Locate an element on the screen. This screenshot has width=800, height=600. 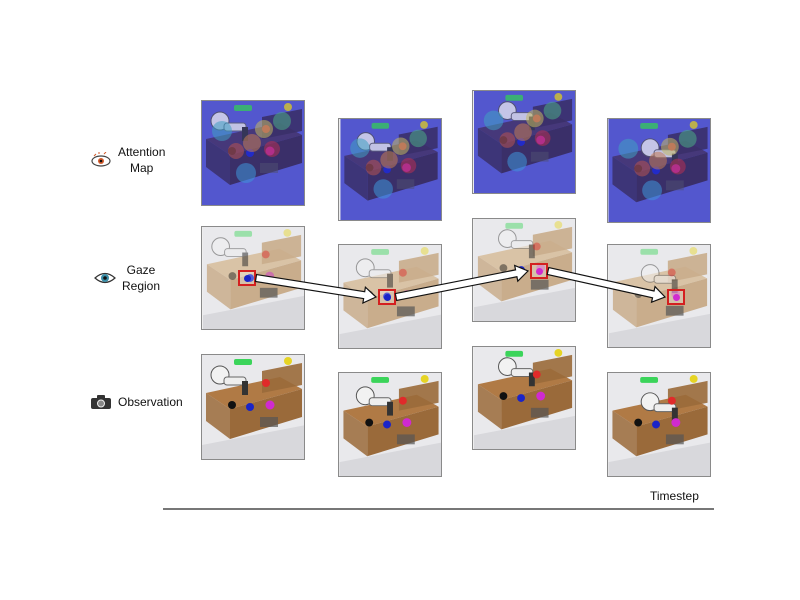
attention-map-label: Attention Map is located at coordinates (127, 160).